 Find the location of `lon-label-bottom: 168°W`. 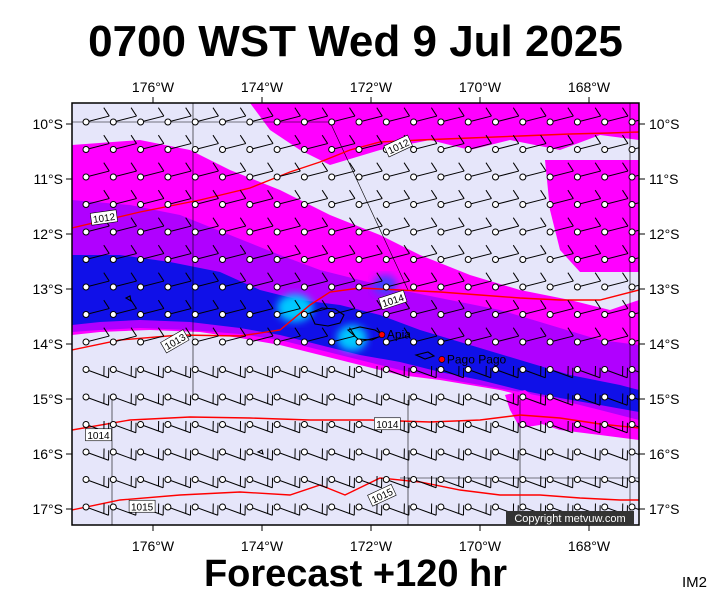

lon-label-bottom: 168°W is located at coordinates (589, 546).